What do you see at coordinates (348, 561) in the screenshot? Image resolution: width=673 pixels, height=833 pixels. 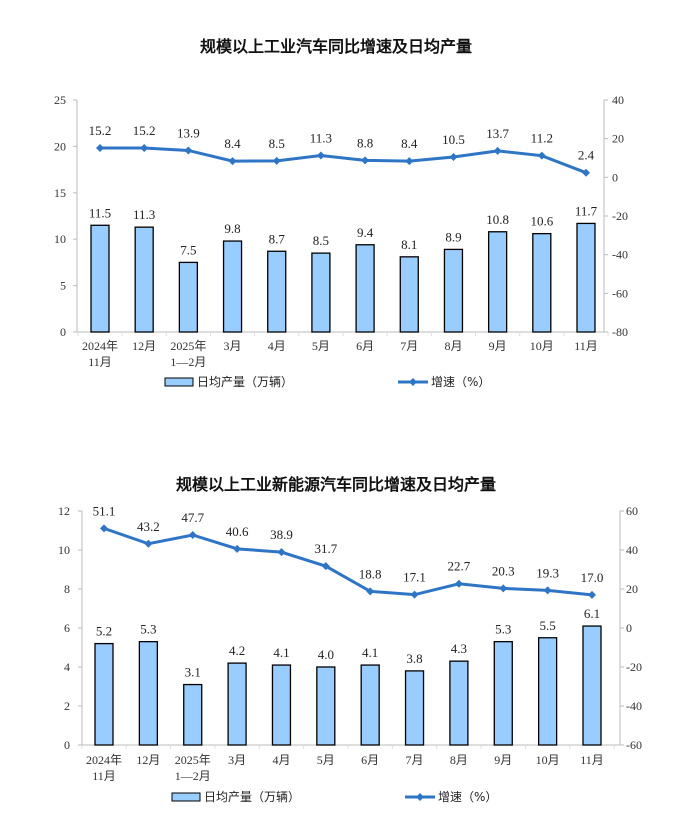 I see `growth-line` at bounding box center [348, 561].